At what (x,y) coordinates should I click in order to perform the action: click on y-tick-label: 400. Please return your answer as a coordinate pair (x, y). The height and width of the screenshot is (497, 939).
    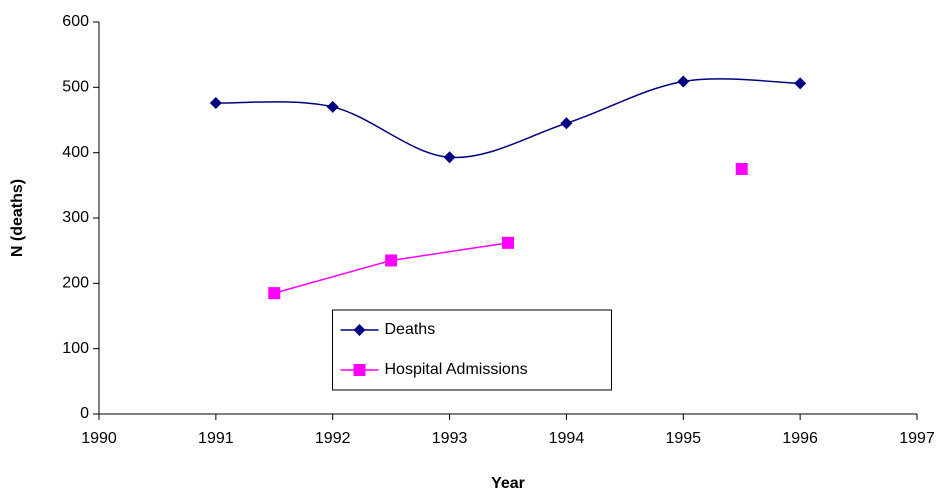
    Looking at the image, I should click on (75, 152).